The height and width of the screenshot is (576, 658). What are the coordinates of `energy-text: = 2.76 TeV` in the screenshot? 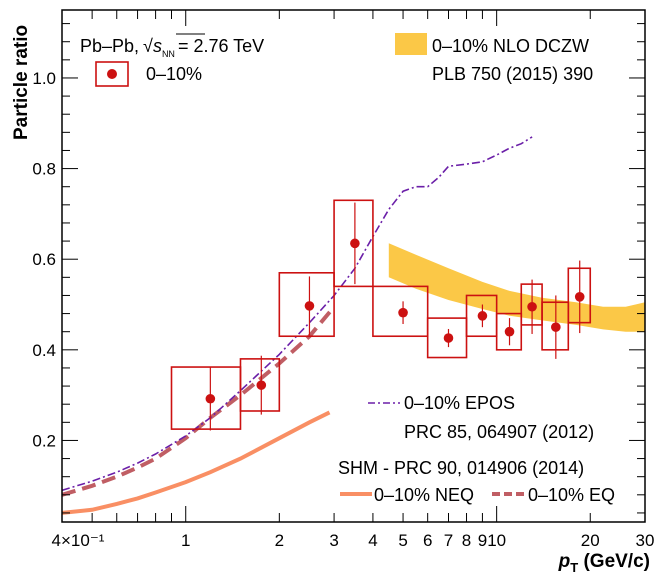 It's located at (221, 46).